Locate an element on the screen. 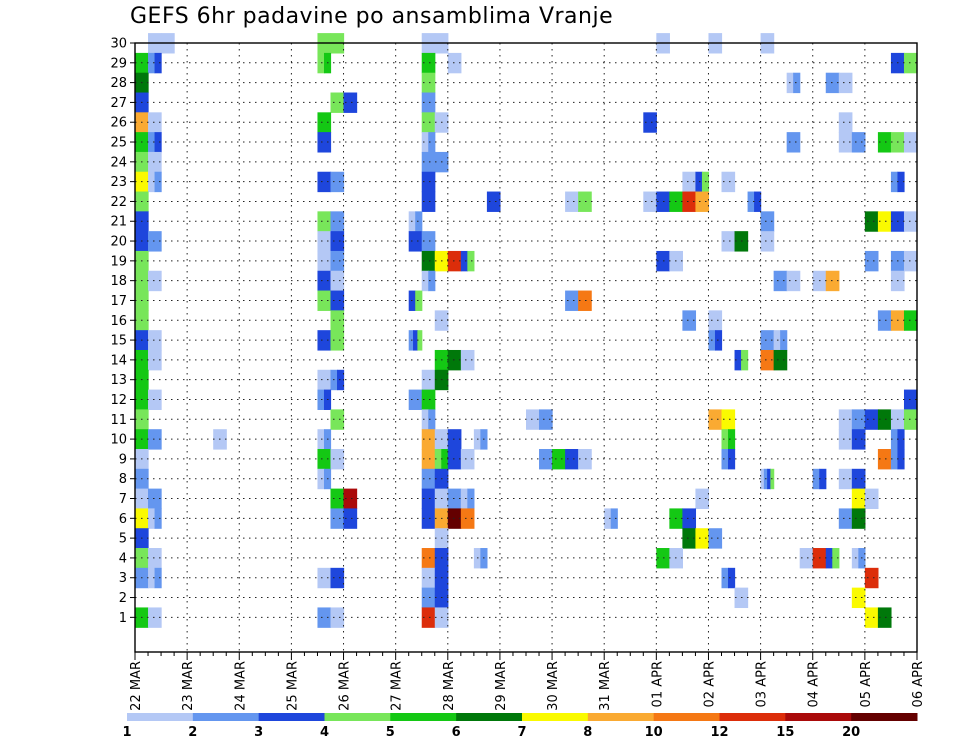  x-tick-label: 01 APR is located at coordinates (657, 684).